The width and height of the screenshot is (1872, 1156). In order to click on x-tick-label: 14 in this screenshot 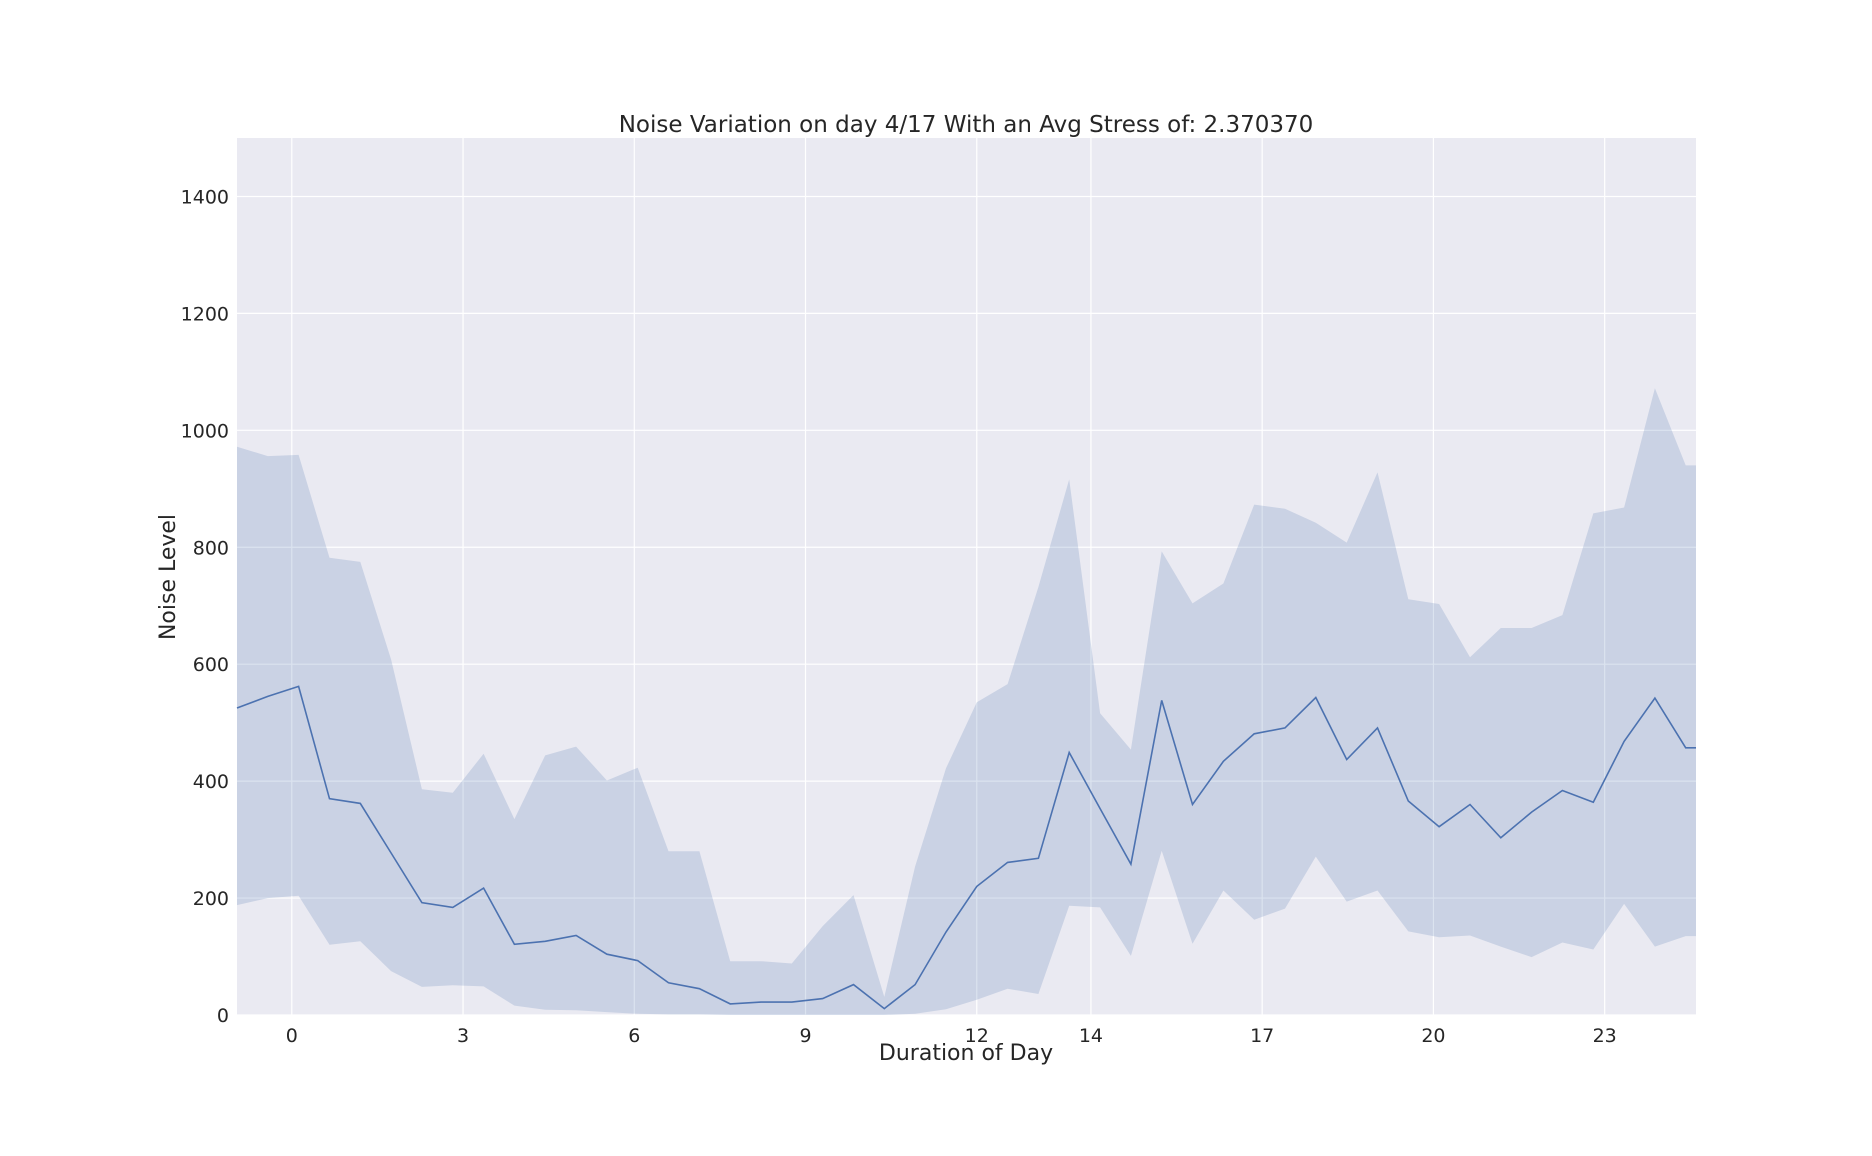, I will do `click(1091, 1036)`.